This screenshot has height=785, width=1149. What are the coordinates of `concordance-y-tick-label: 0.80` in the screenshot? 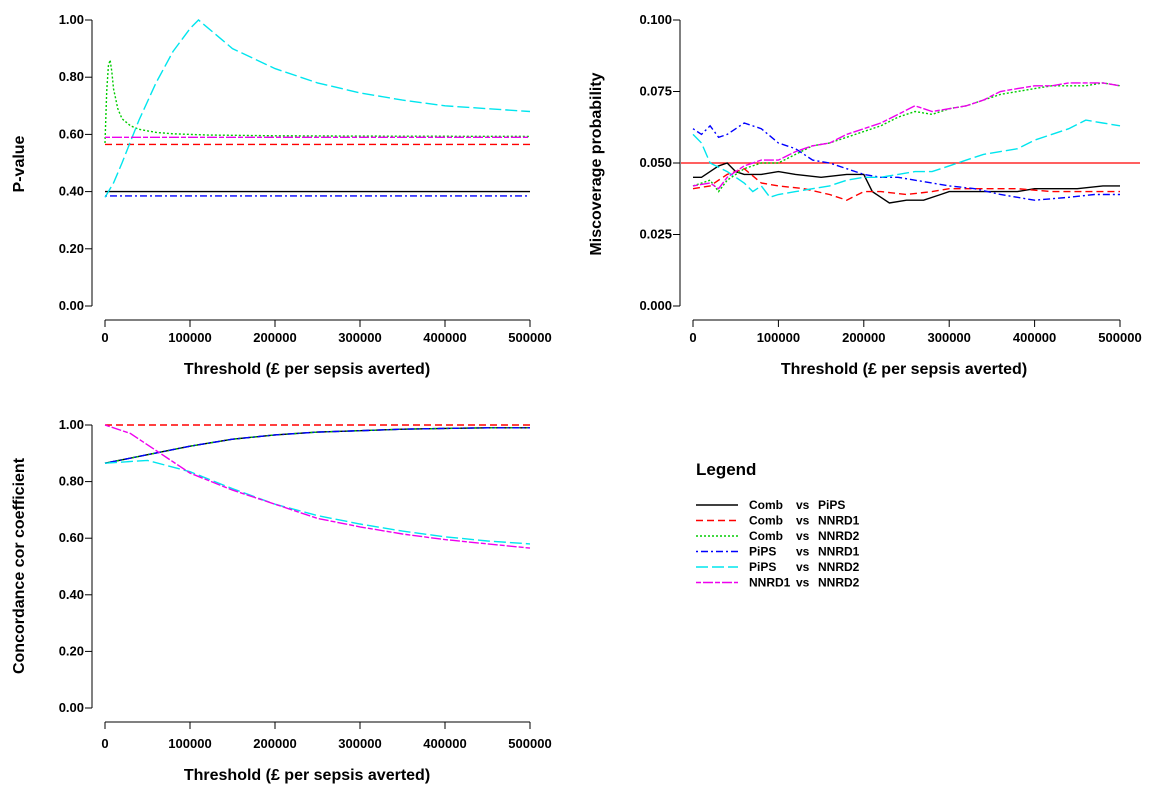 It's located at (71, 481).